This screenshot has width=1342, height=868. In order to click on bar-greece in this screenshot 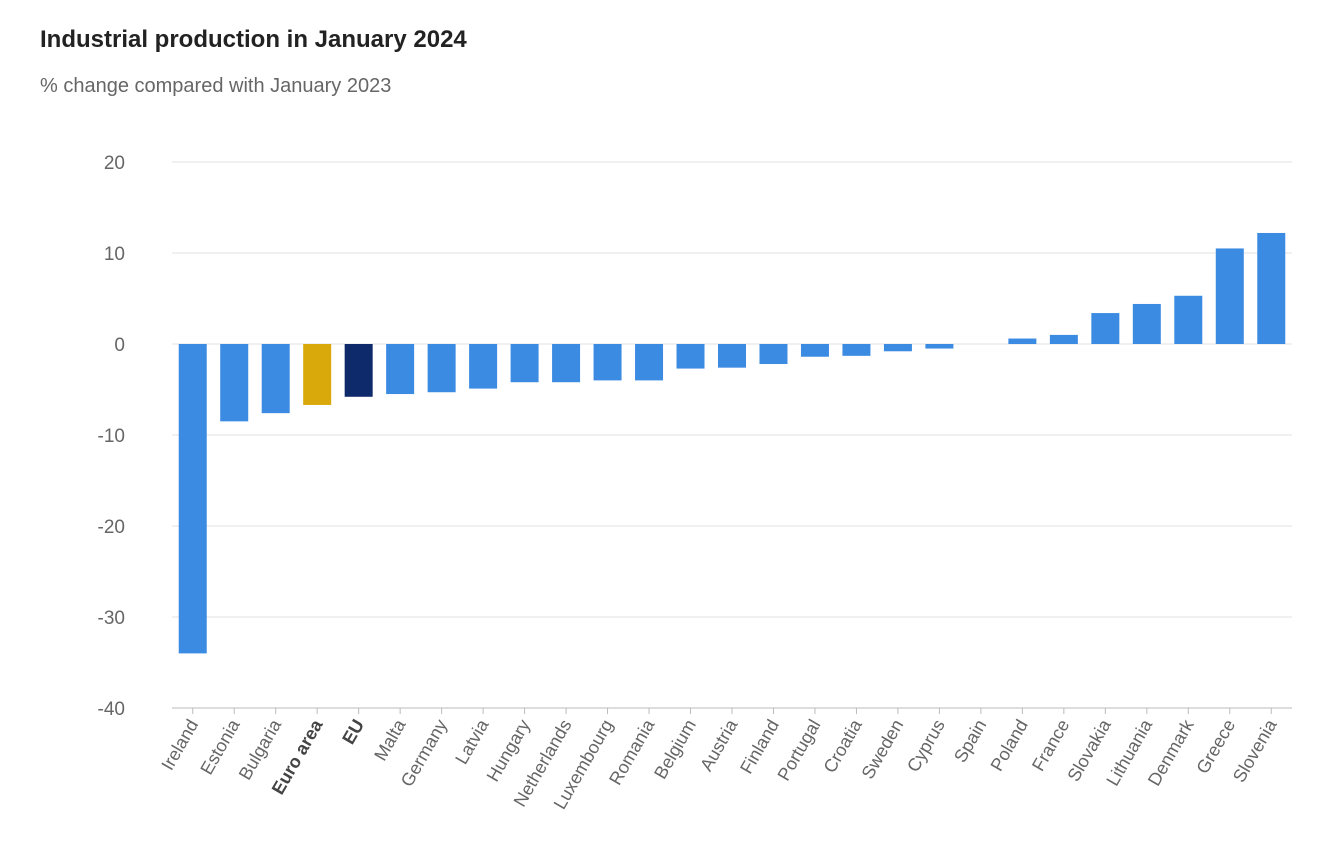, I will do `click(1229, 296)`.